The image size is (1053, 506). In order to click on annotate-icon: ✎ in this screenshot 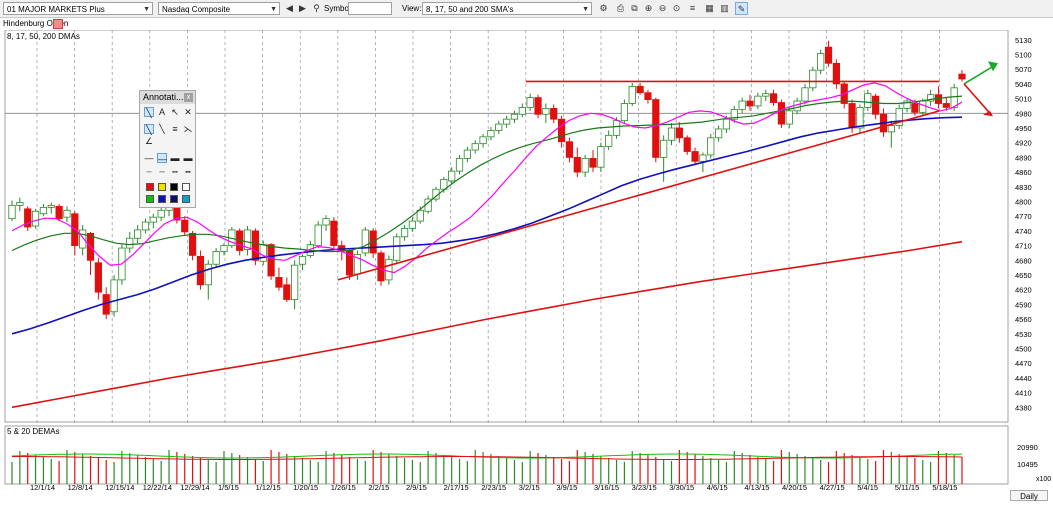, I will do `click(741, 8)`.